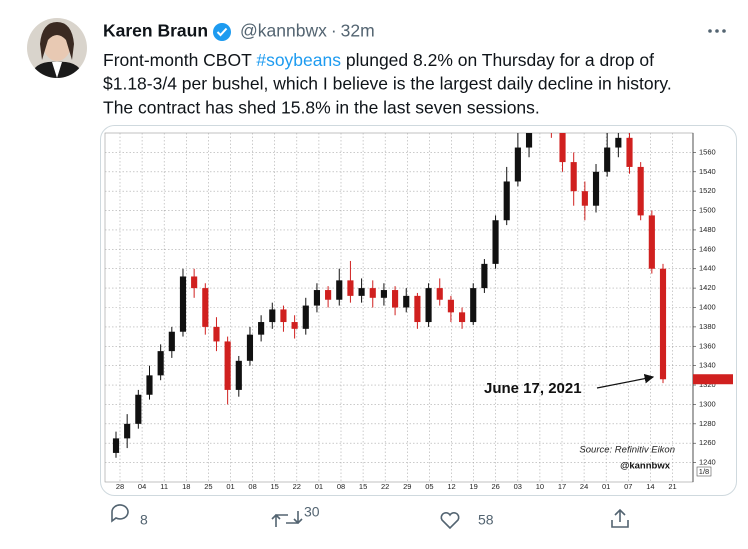 This screenshot has height=549, width=748. What do you see at coordinates (497, 60) in the screenshot?
I see `text: plunged 8.2% on Thursday for a drop of` at bounding box center [497, 60].